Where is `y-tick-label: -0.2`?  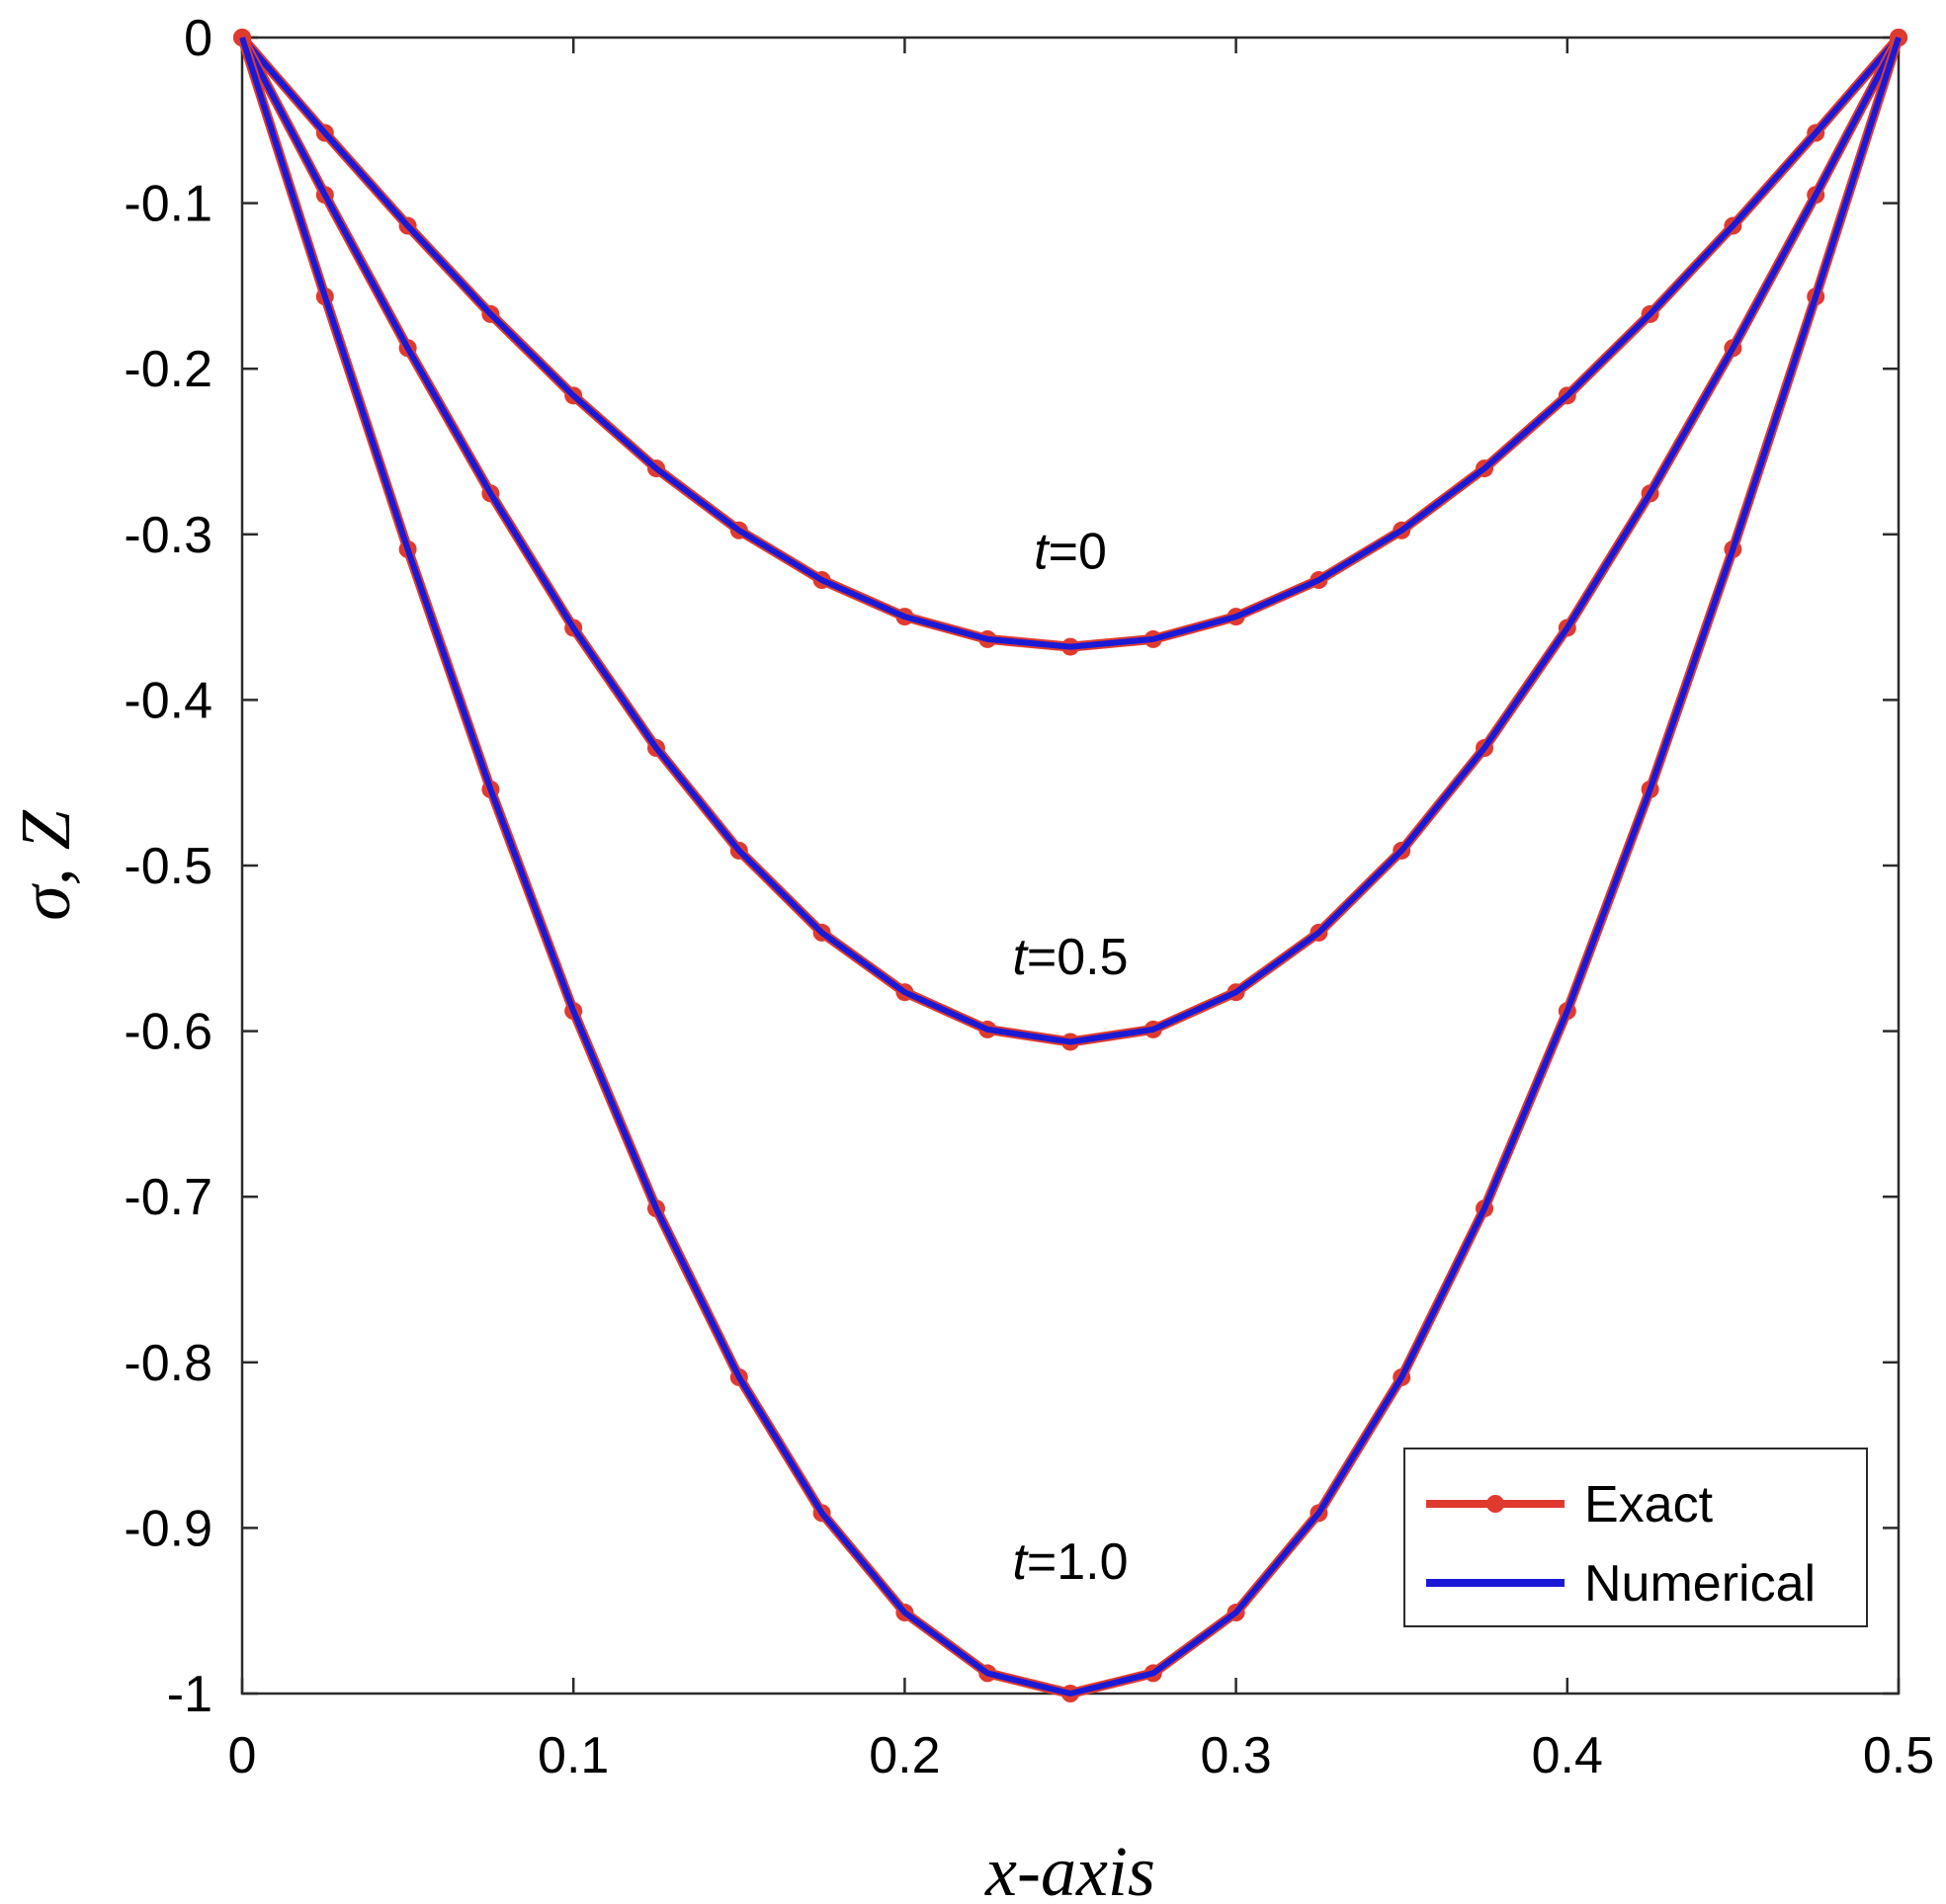 y-tick-label: -0.2 is located at coordinates (168, 369).